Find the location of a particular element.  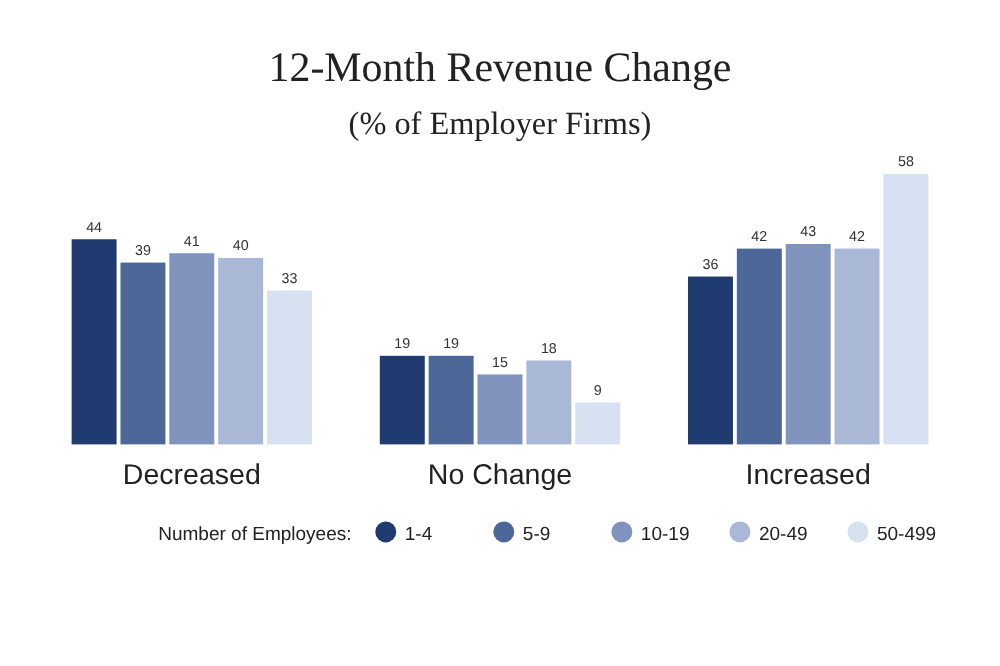

chart-title: 12-Month Revenue Change is located at coordinates (500, 66).